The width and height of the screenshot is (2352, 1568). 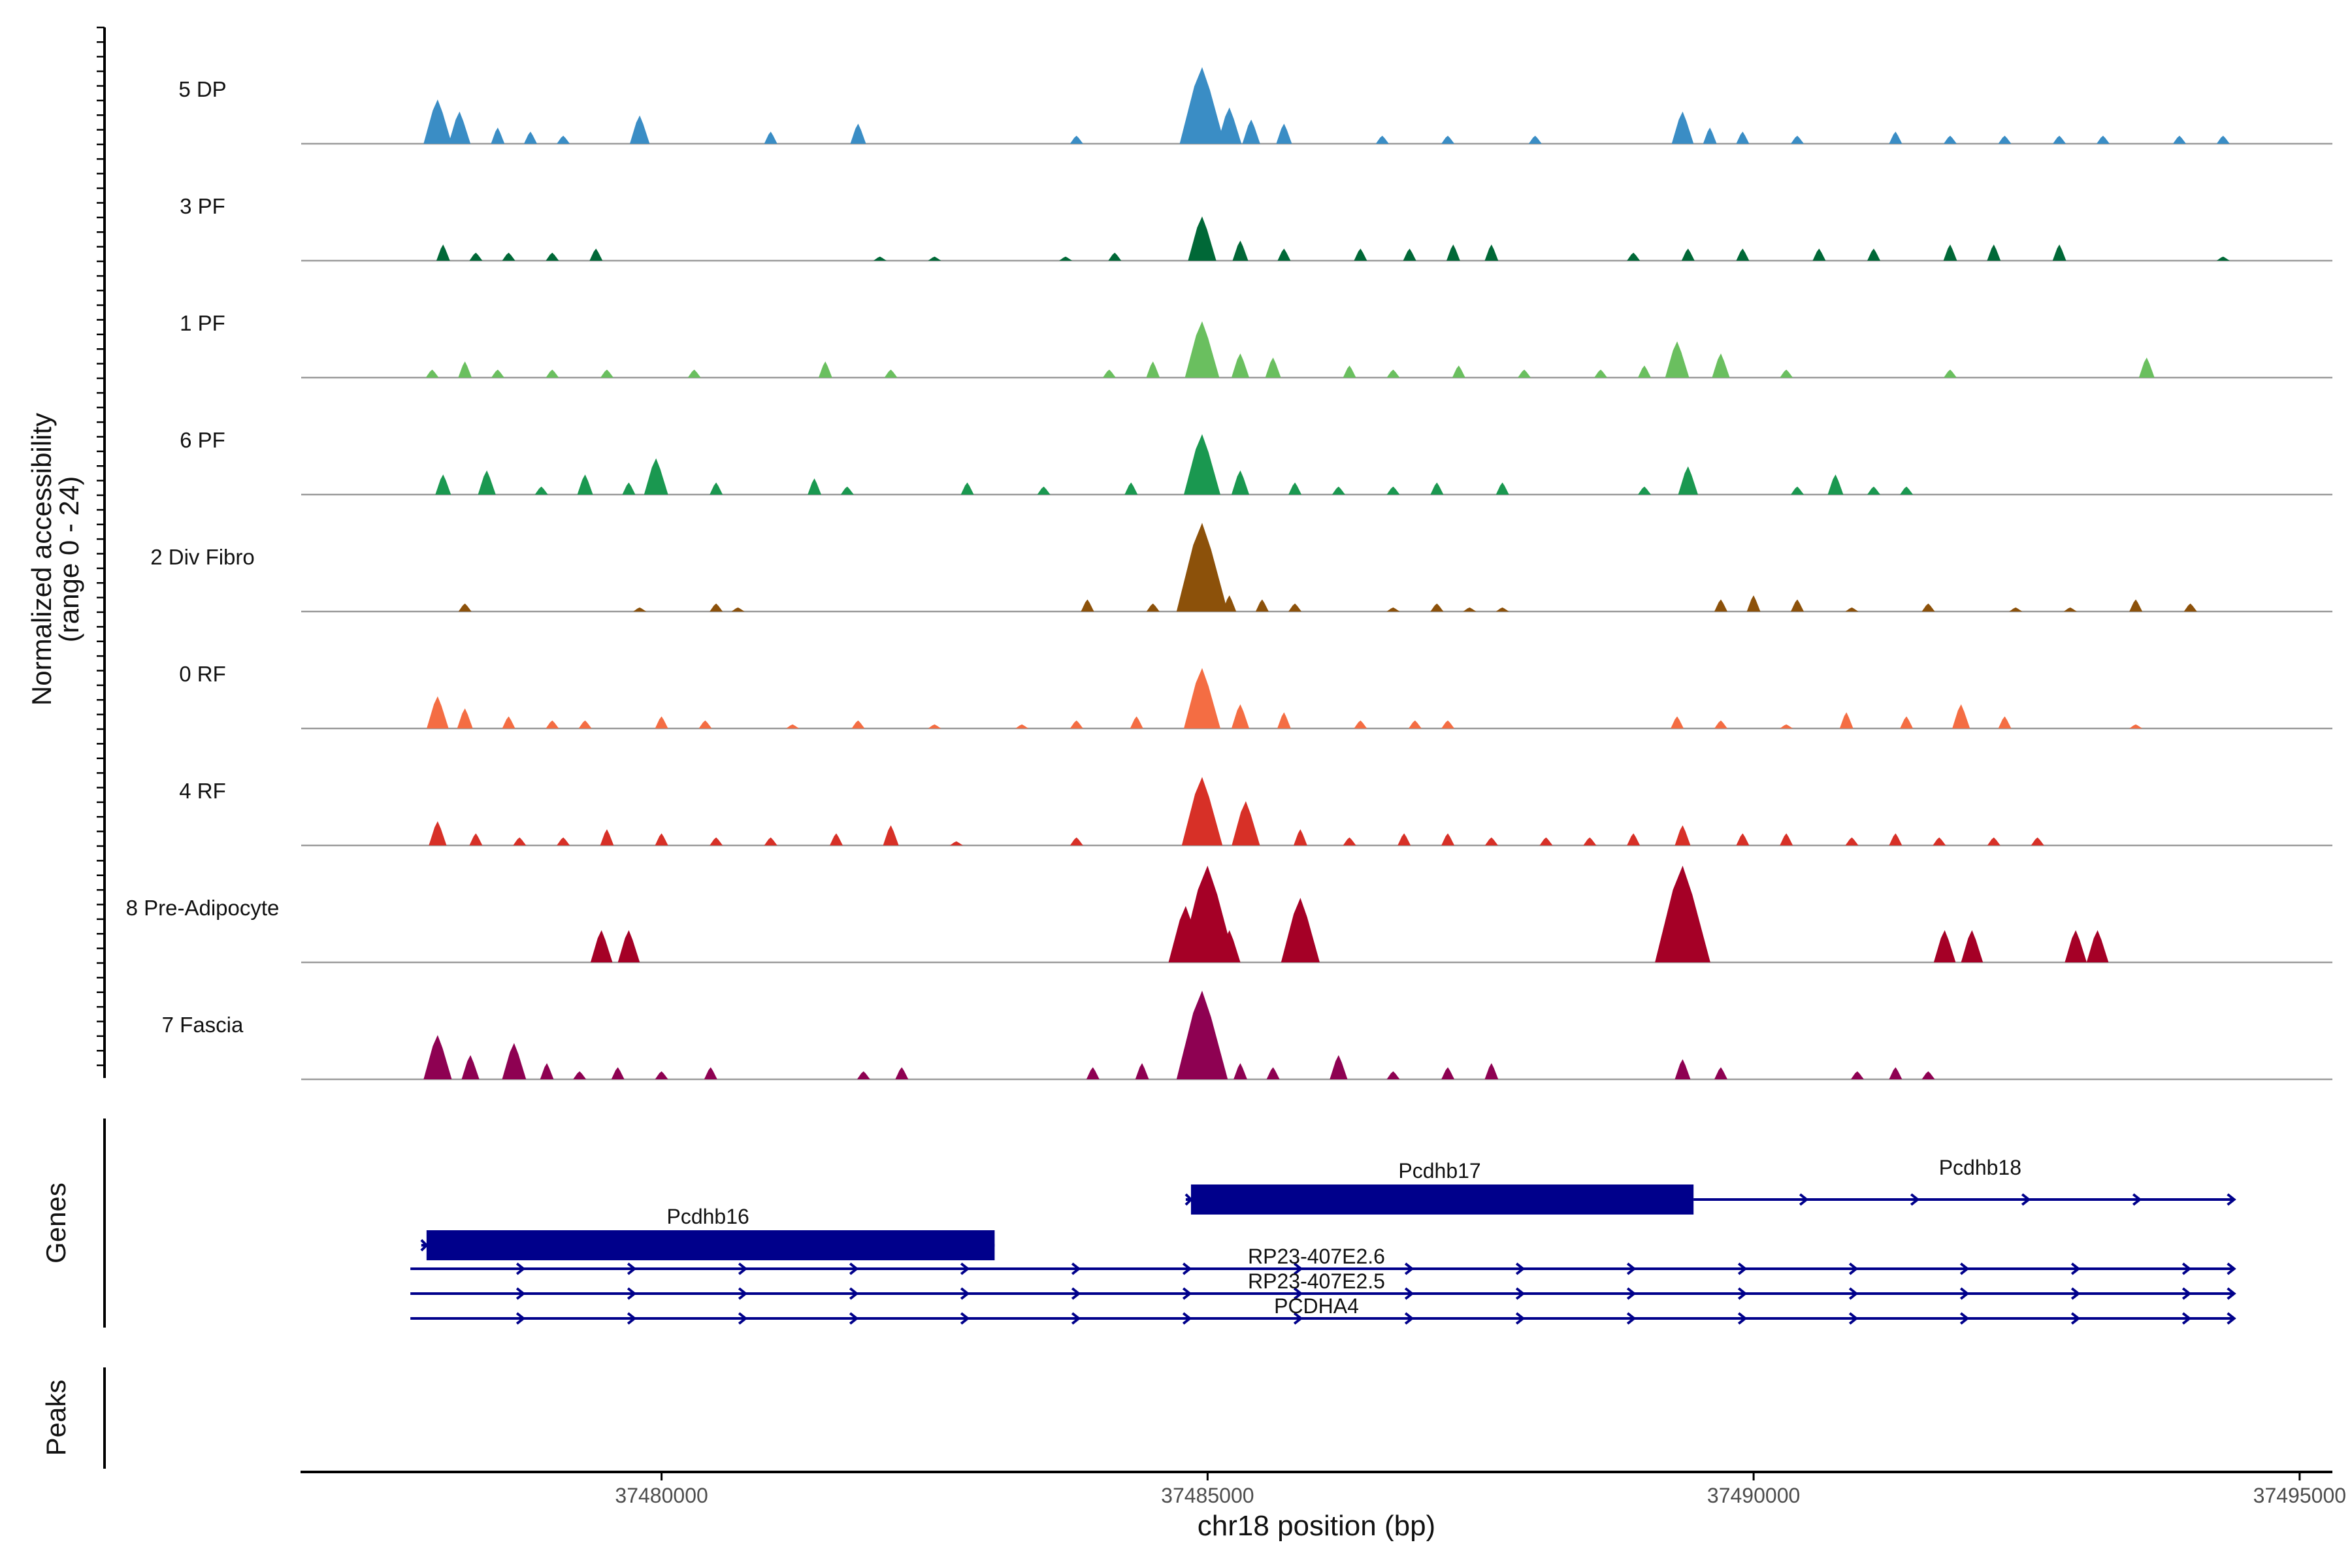 I want to click on track-label: 2 Div Fibro, so click(x=202, y=557).